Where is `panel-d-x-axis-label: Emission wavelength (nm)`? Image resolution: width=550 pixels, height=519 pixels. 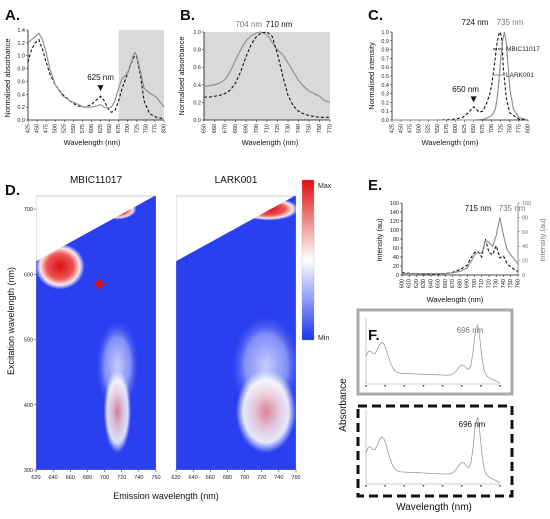
panel-d-x-axis-label: Emission wavelength (nm) is located at coordinates (166, 496).